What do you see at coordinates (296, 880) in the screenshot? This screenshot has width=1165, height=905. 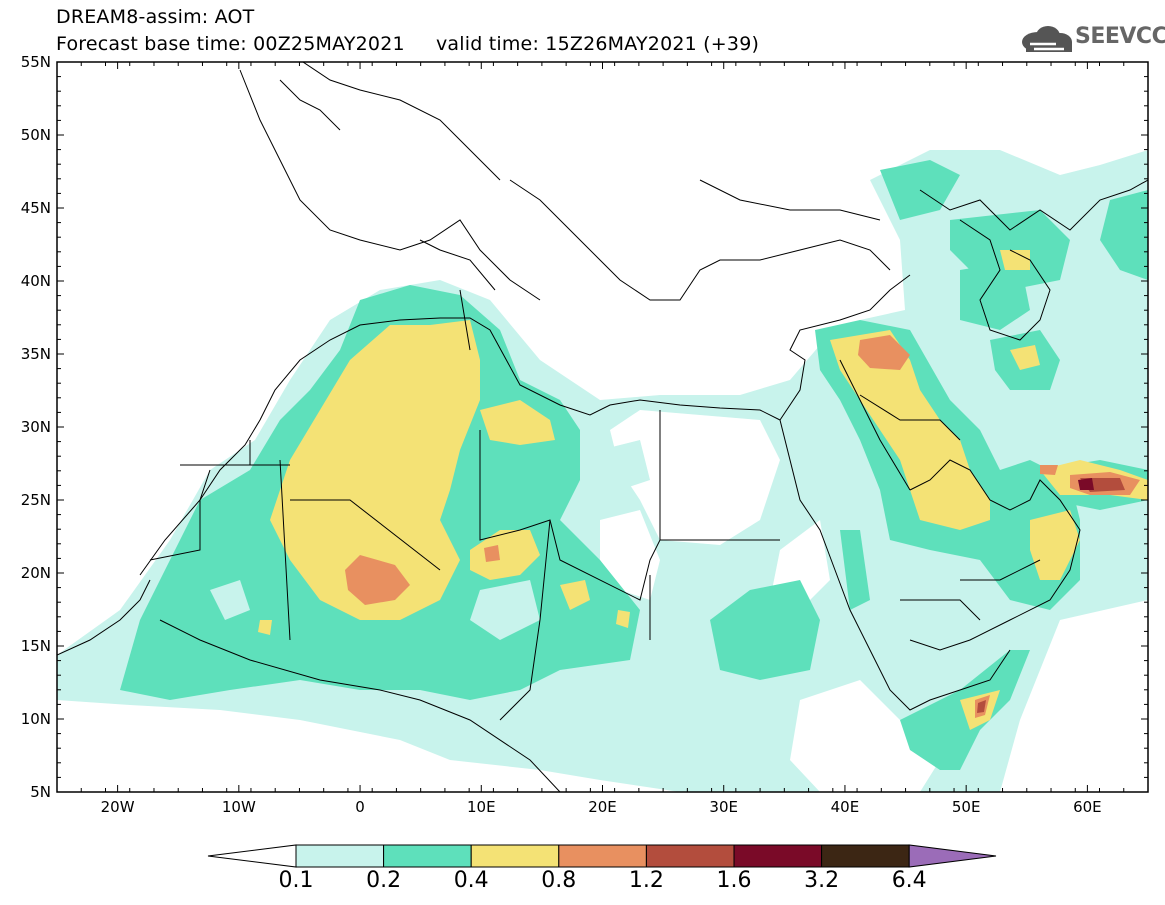 I see `colorbar-label: 0.1` at bounding box center [296, 880].